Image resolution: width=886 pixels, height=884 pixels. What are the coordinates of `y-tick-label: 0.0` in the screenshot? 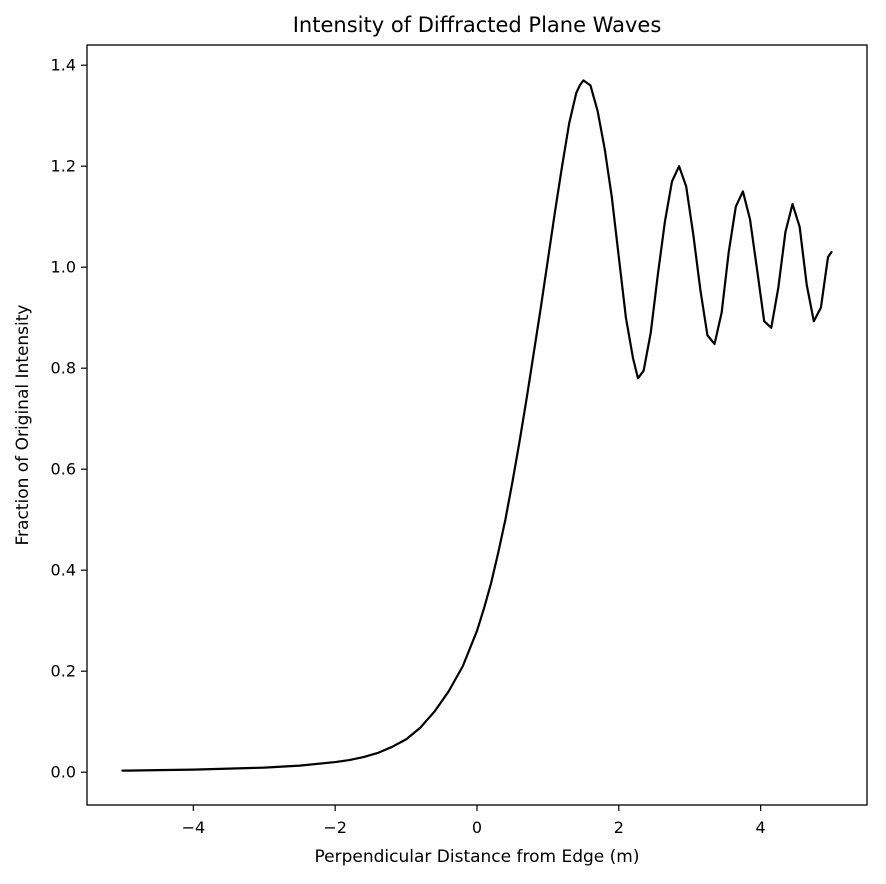 It's located at (63, 772).